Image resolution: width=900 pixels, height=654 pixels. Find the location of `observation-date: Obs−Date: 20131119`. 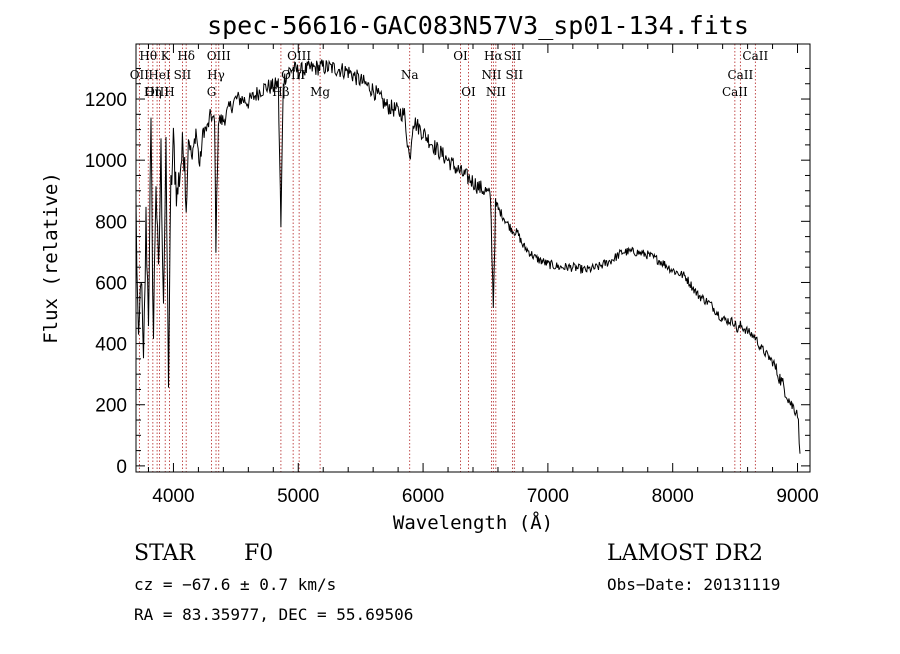

observation-date: Obs−Date: 20131119 is located at coordinates (693, 584).